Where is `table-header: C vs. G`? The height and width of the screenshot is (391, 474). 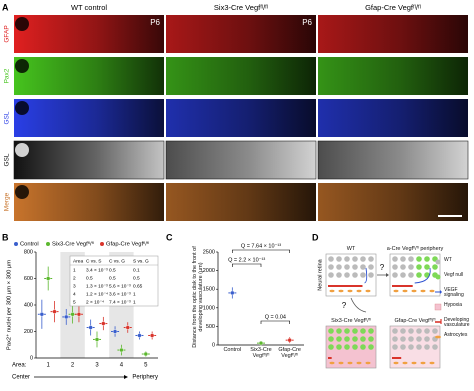
table-header: C vs. G is located at coordinates (117, 261).